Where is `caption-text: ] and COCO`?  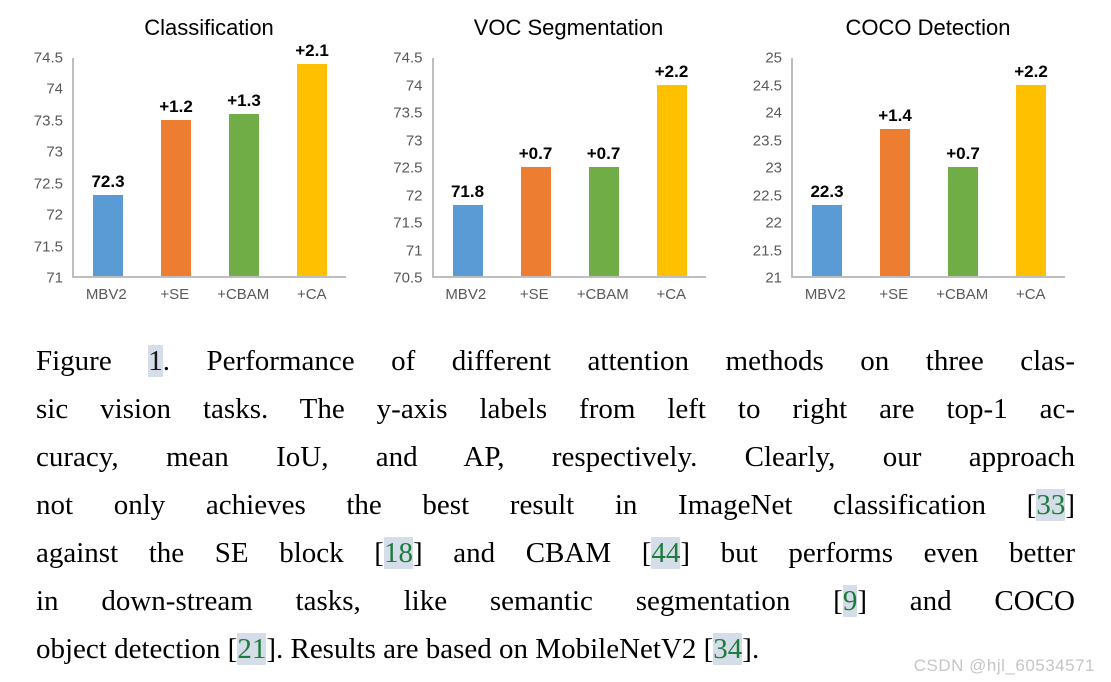 caption-text: ] and COCO is located at coordinates (966, 601).